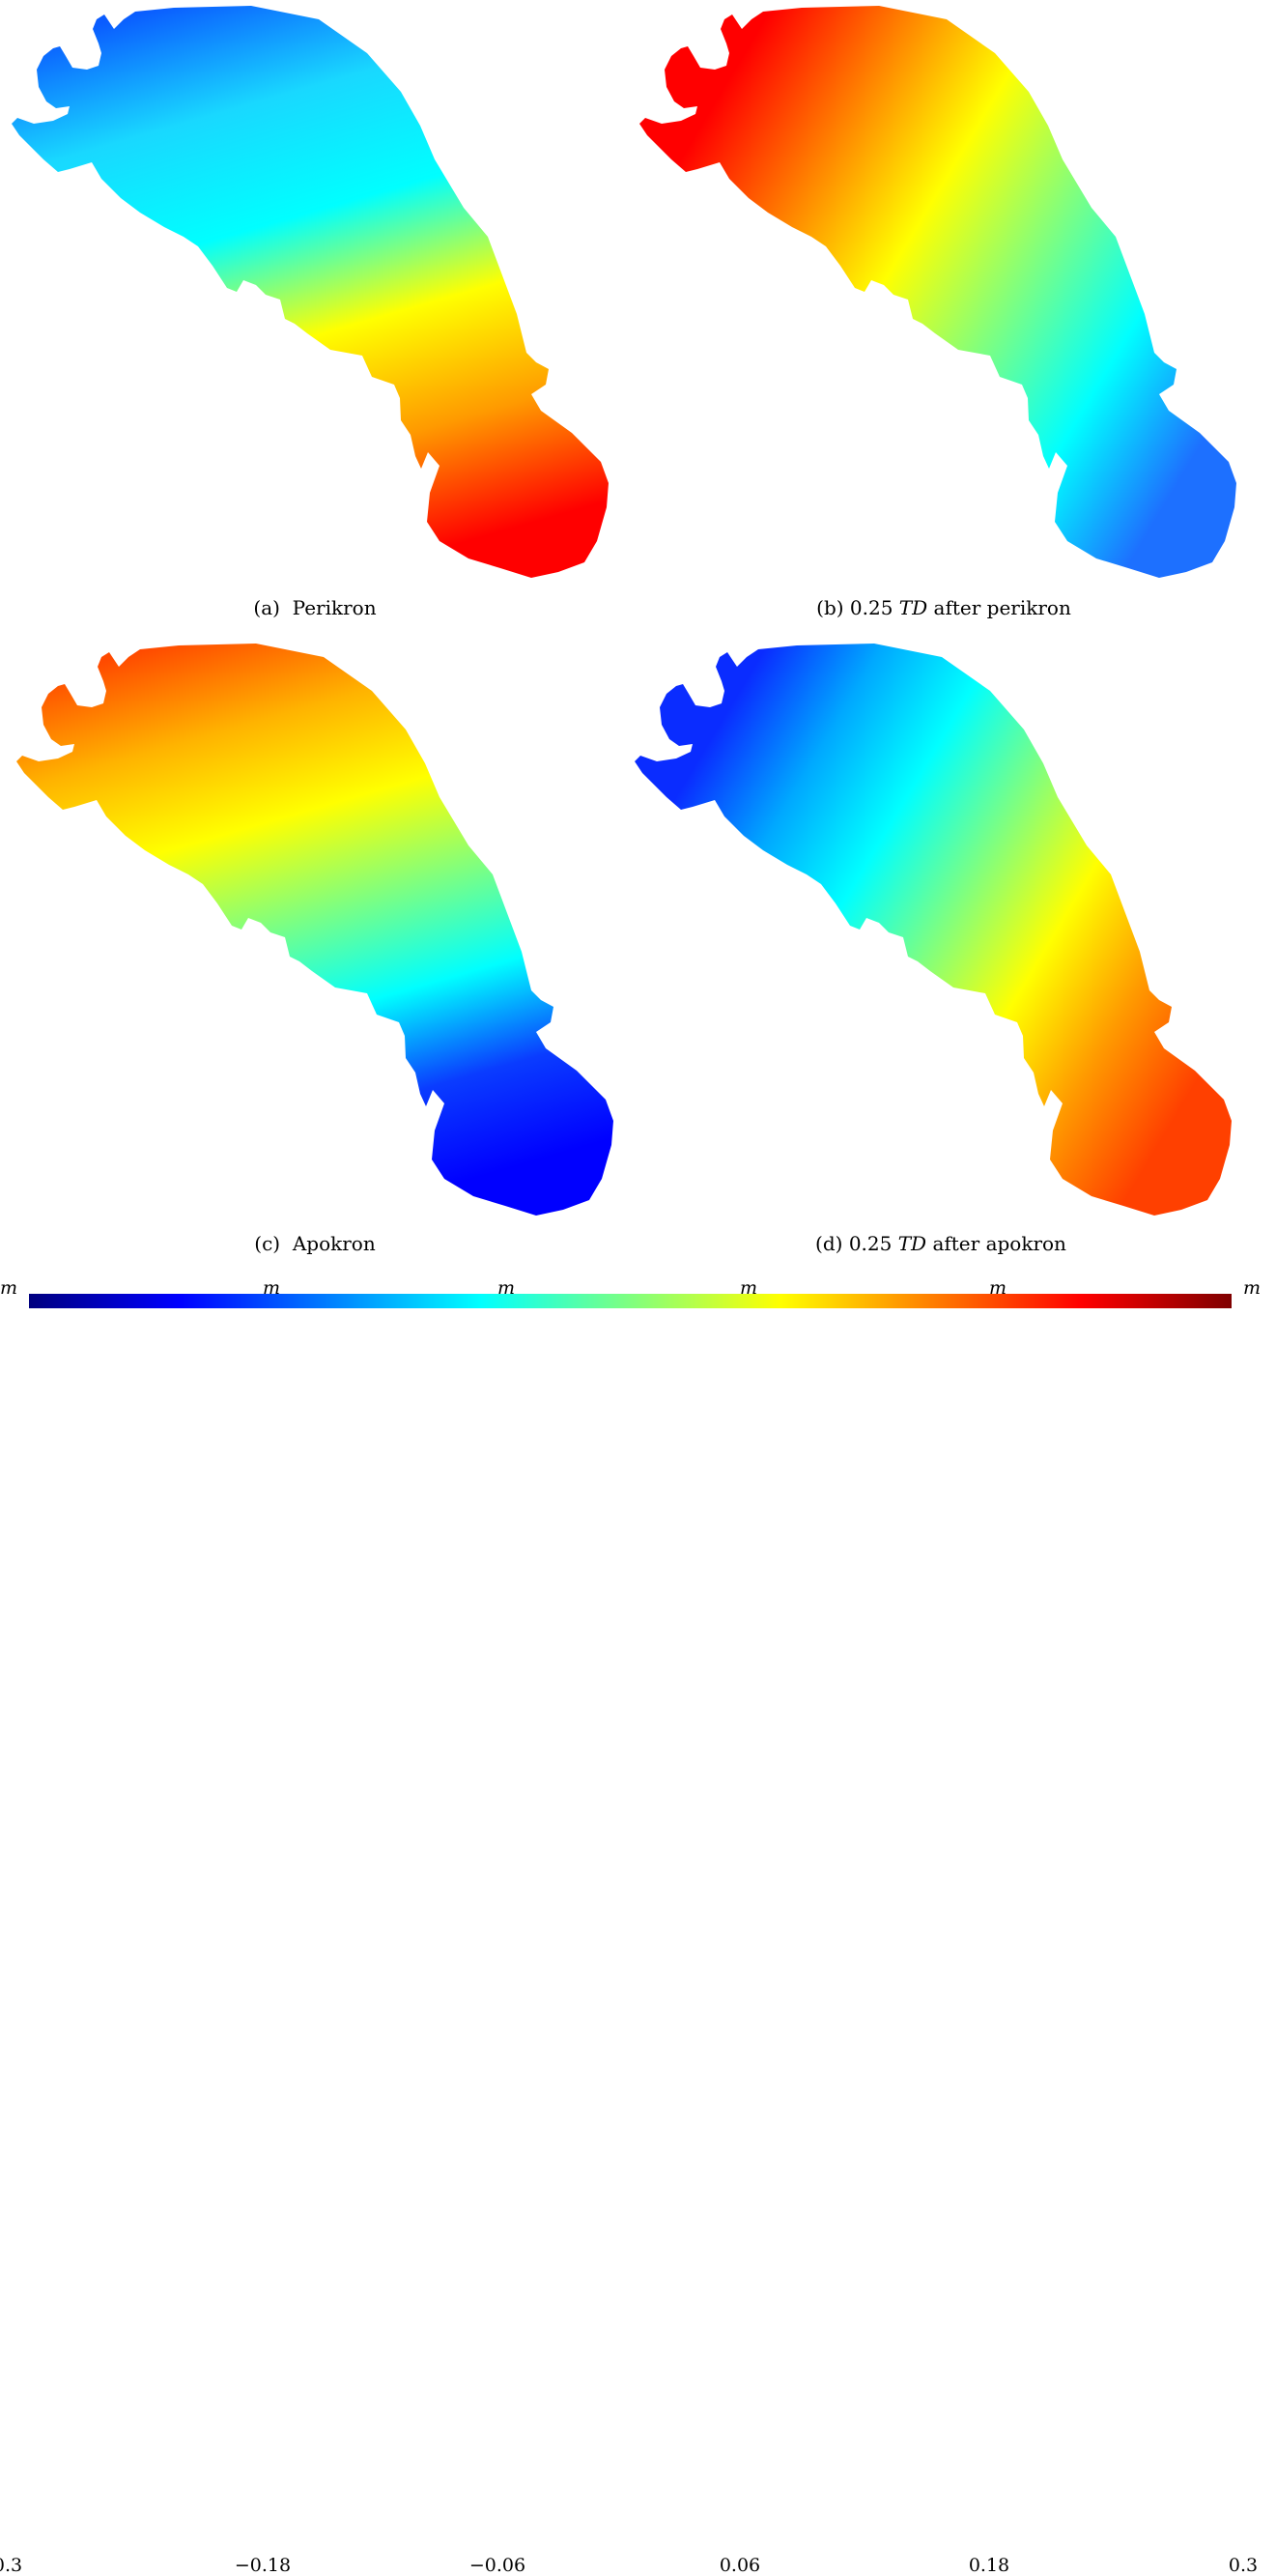 This screenshot has width=1276, height=2576. I want to click on colorbar, so click(630, 1301).